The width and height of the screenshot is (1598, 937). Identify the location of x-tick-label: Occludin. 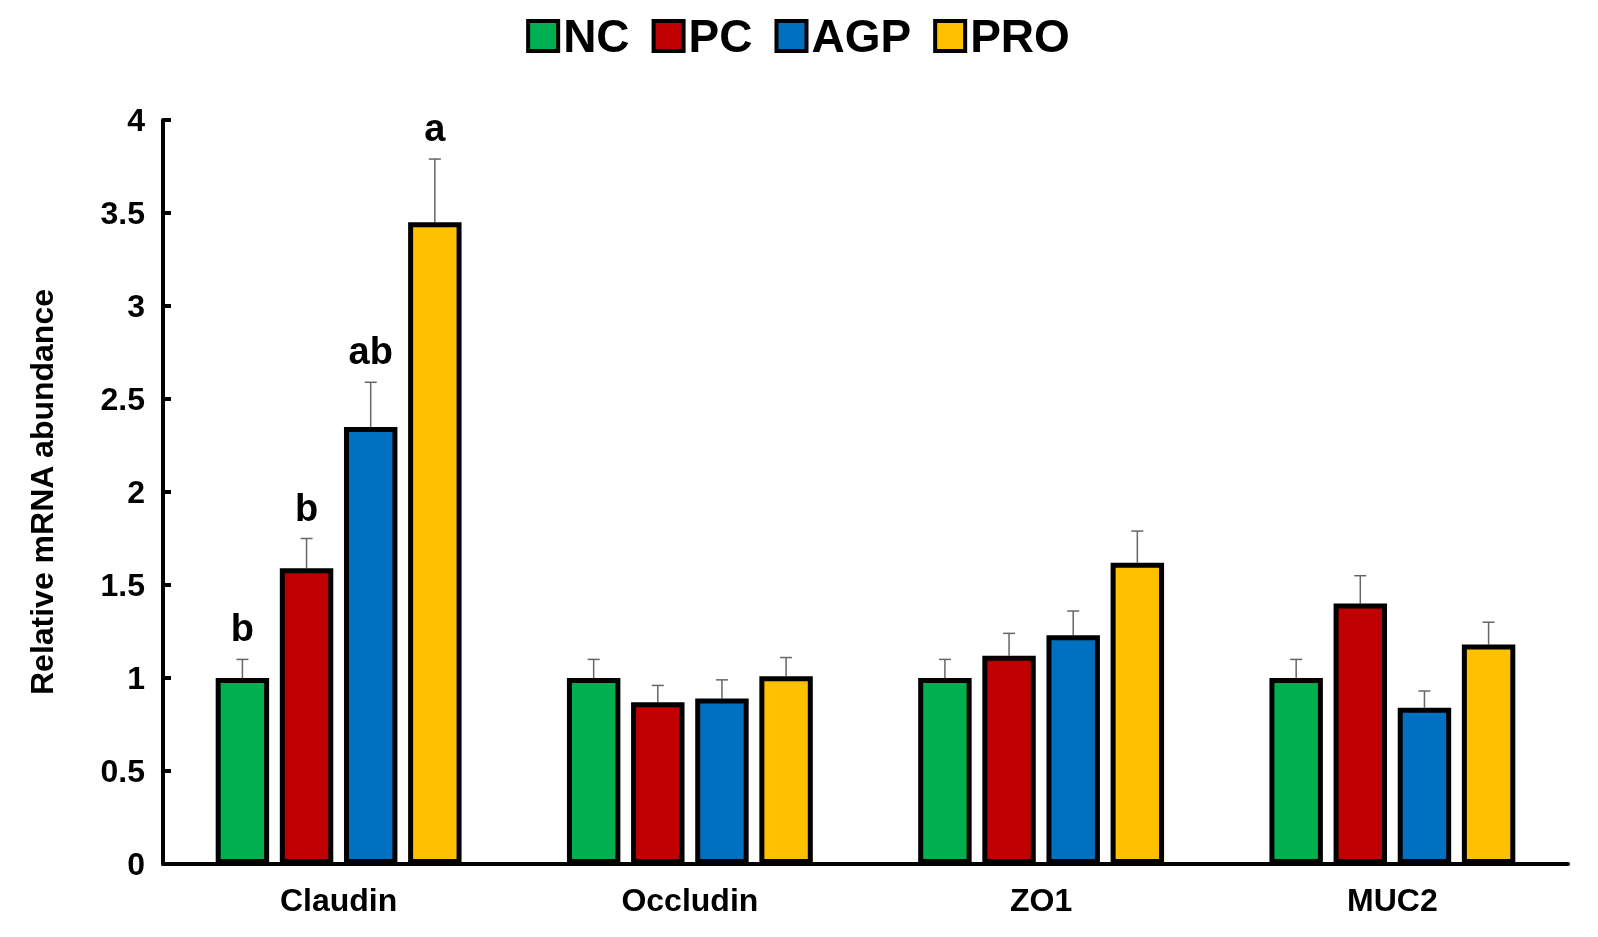
(690, 900).